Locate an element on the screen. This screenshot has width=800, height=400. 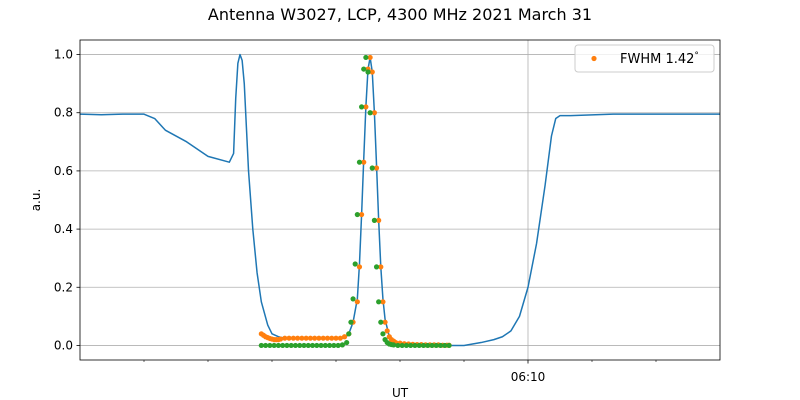
legend: FWHM 1.42° is located at coordinates (644, 58).